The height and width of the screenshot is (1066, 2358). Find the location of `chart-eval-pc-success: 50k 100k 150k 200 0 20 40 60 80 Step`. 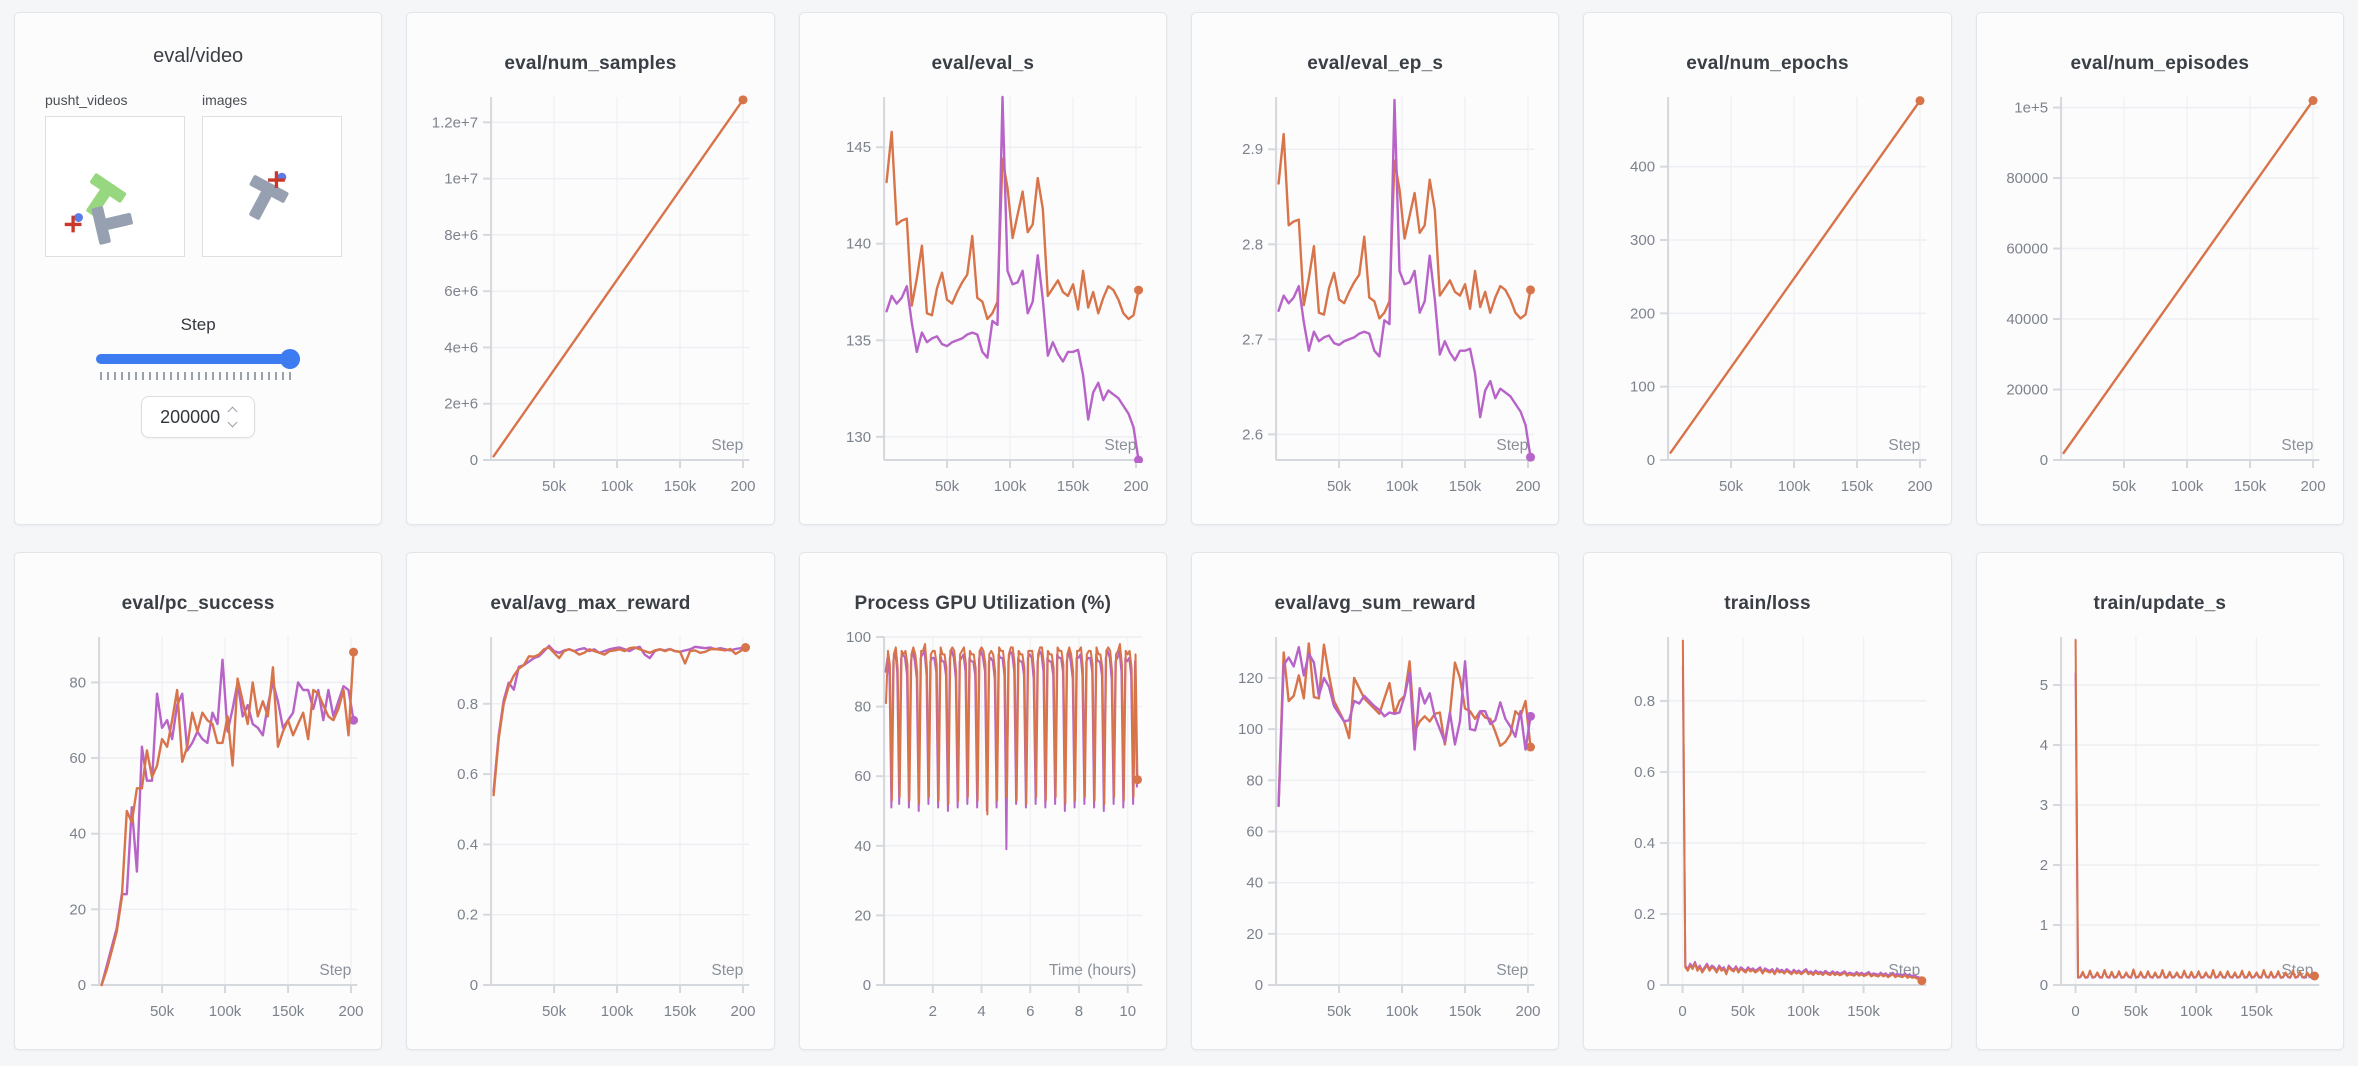

chart-eval-pc-success: 50k 100k 150k 200 0 20 40 60 80 Step is located at coordinates (195, 834).